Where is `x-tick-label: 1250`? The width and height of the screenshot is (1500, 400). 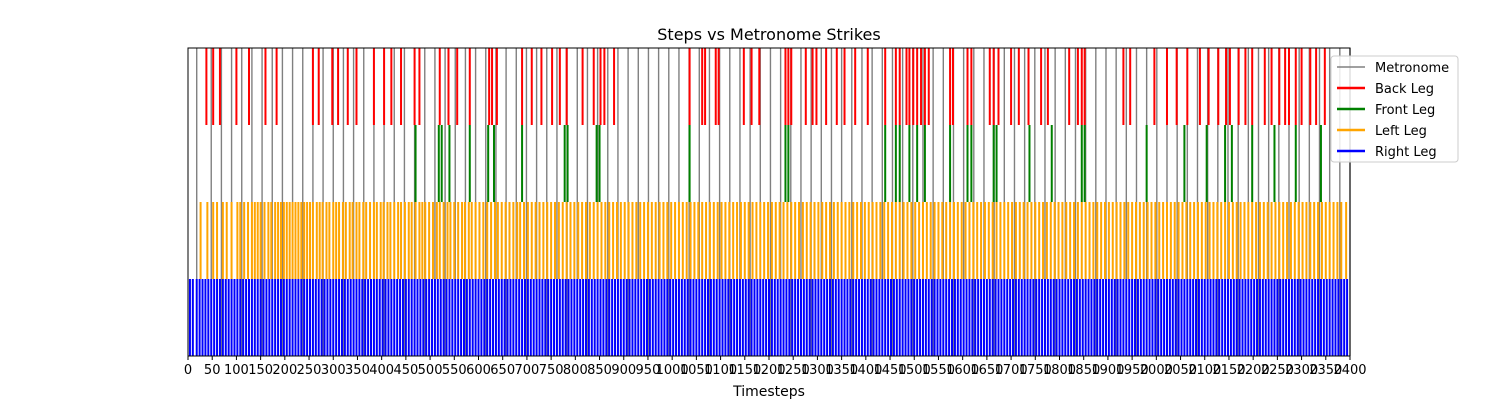
x-tick-label: 1250 is located at coordinates (793, 370).